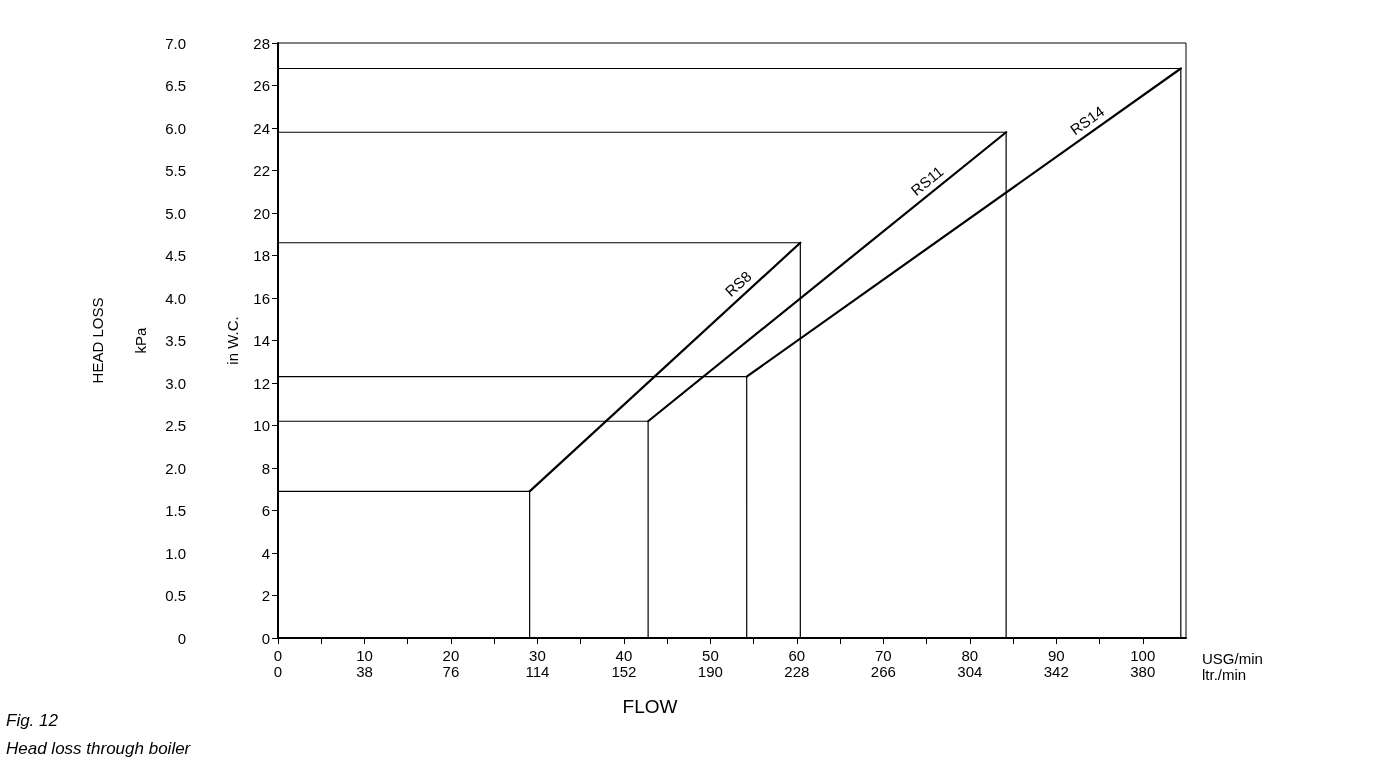 Image resolution: width=1400 pixels, height=770 pixels. Describe the element at coordinates (883, 655) in the screenshot. I see `x-tick-label: 70` at that location.